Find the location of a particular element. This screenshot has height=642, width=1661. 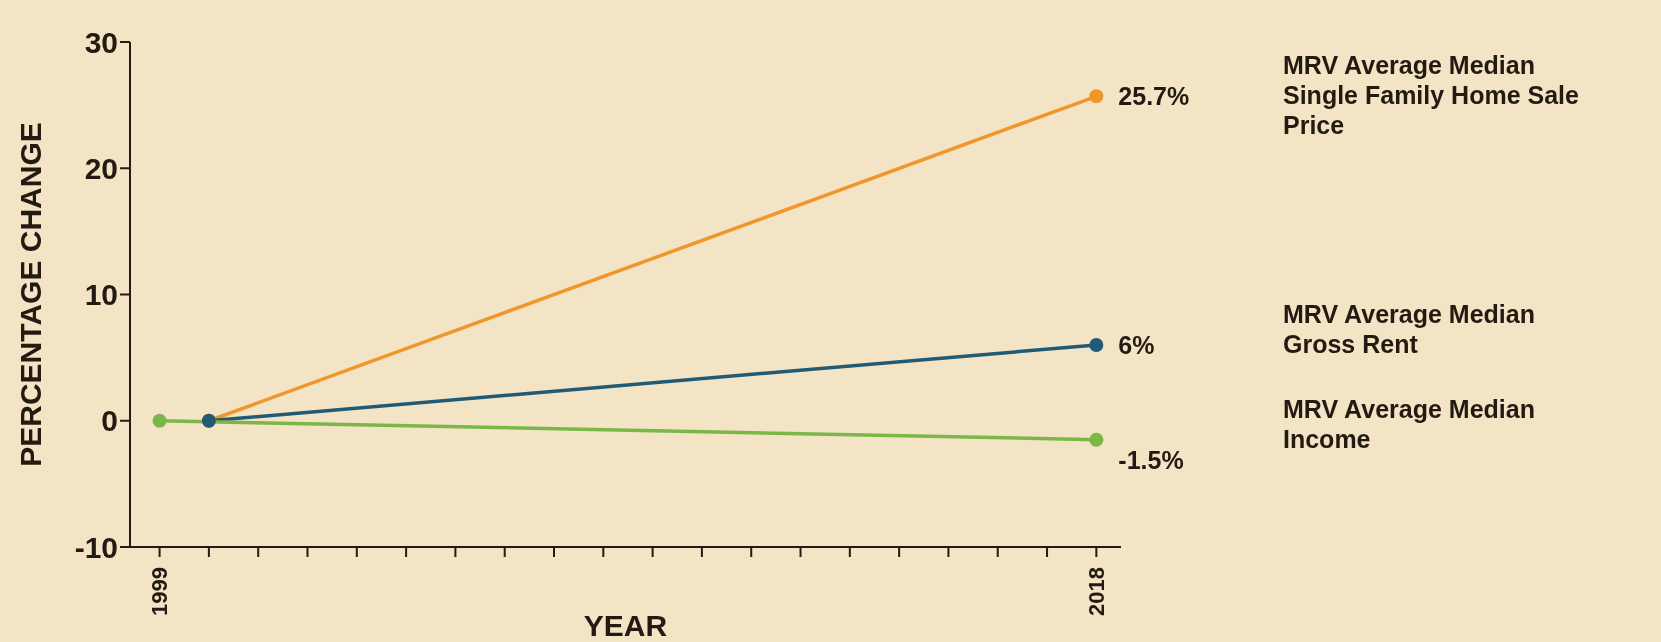

x-tick-label: 1999 is located at coordinates (160, 591).